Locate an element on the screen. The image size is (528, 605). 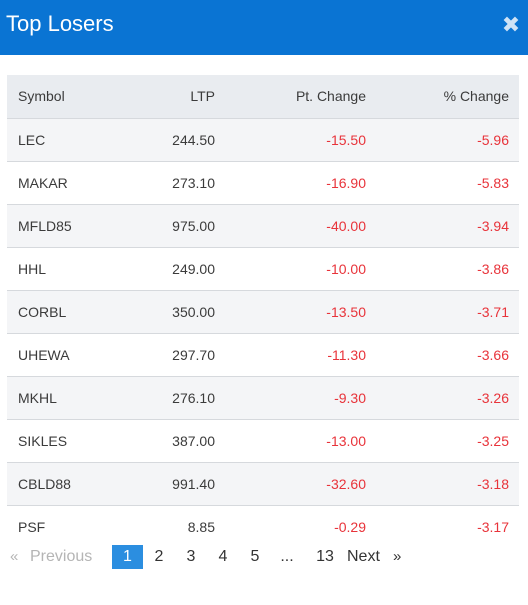
ltp-cell: 991.40 is located at coordinates (193, 483).